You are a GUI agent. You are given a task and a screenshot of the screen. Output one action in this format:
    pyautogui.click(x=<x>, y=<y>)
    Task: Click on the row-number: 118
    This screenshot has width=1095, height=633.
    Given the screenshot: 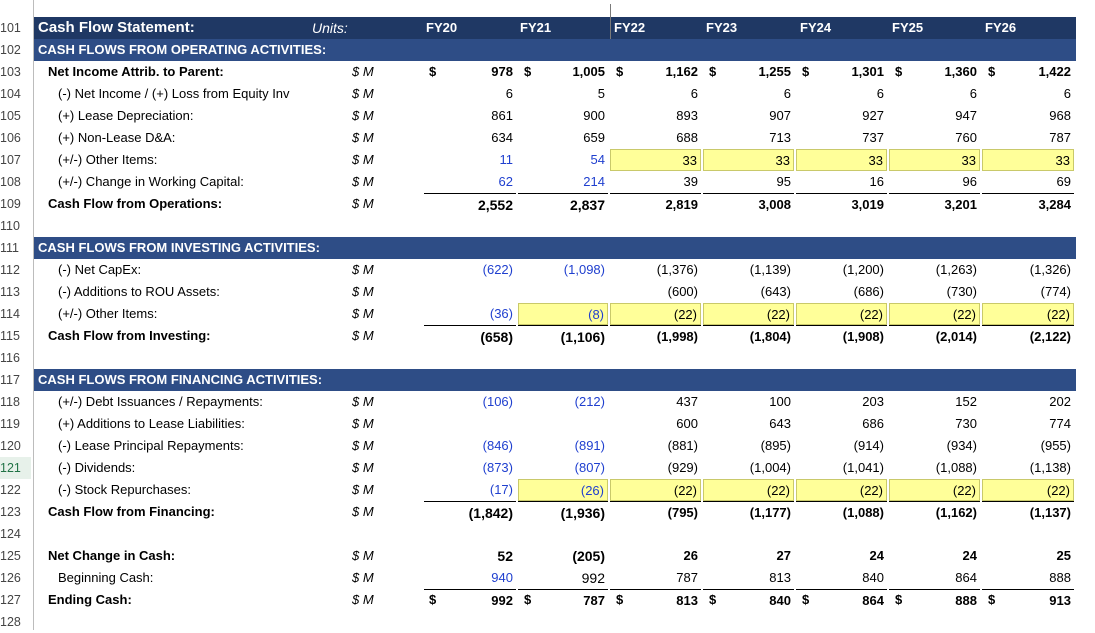 What is the action you would take?
    pyautogui.click(x=10, y=402)
    